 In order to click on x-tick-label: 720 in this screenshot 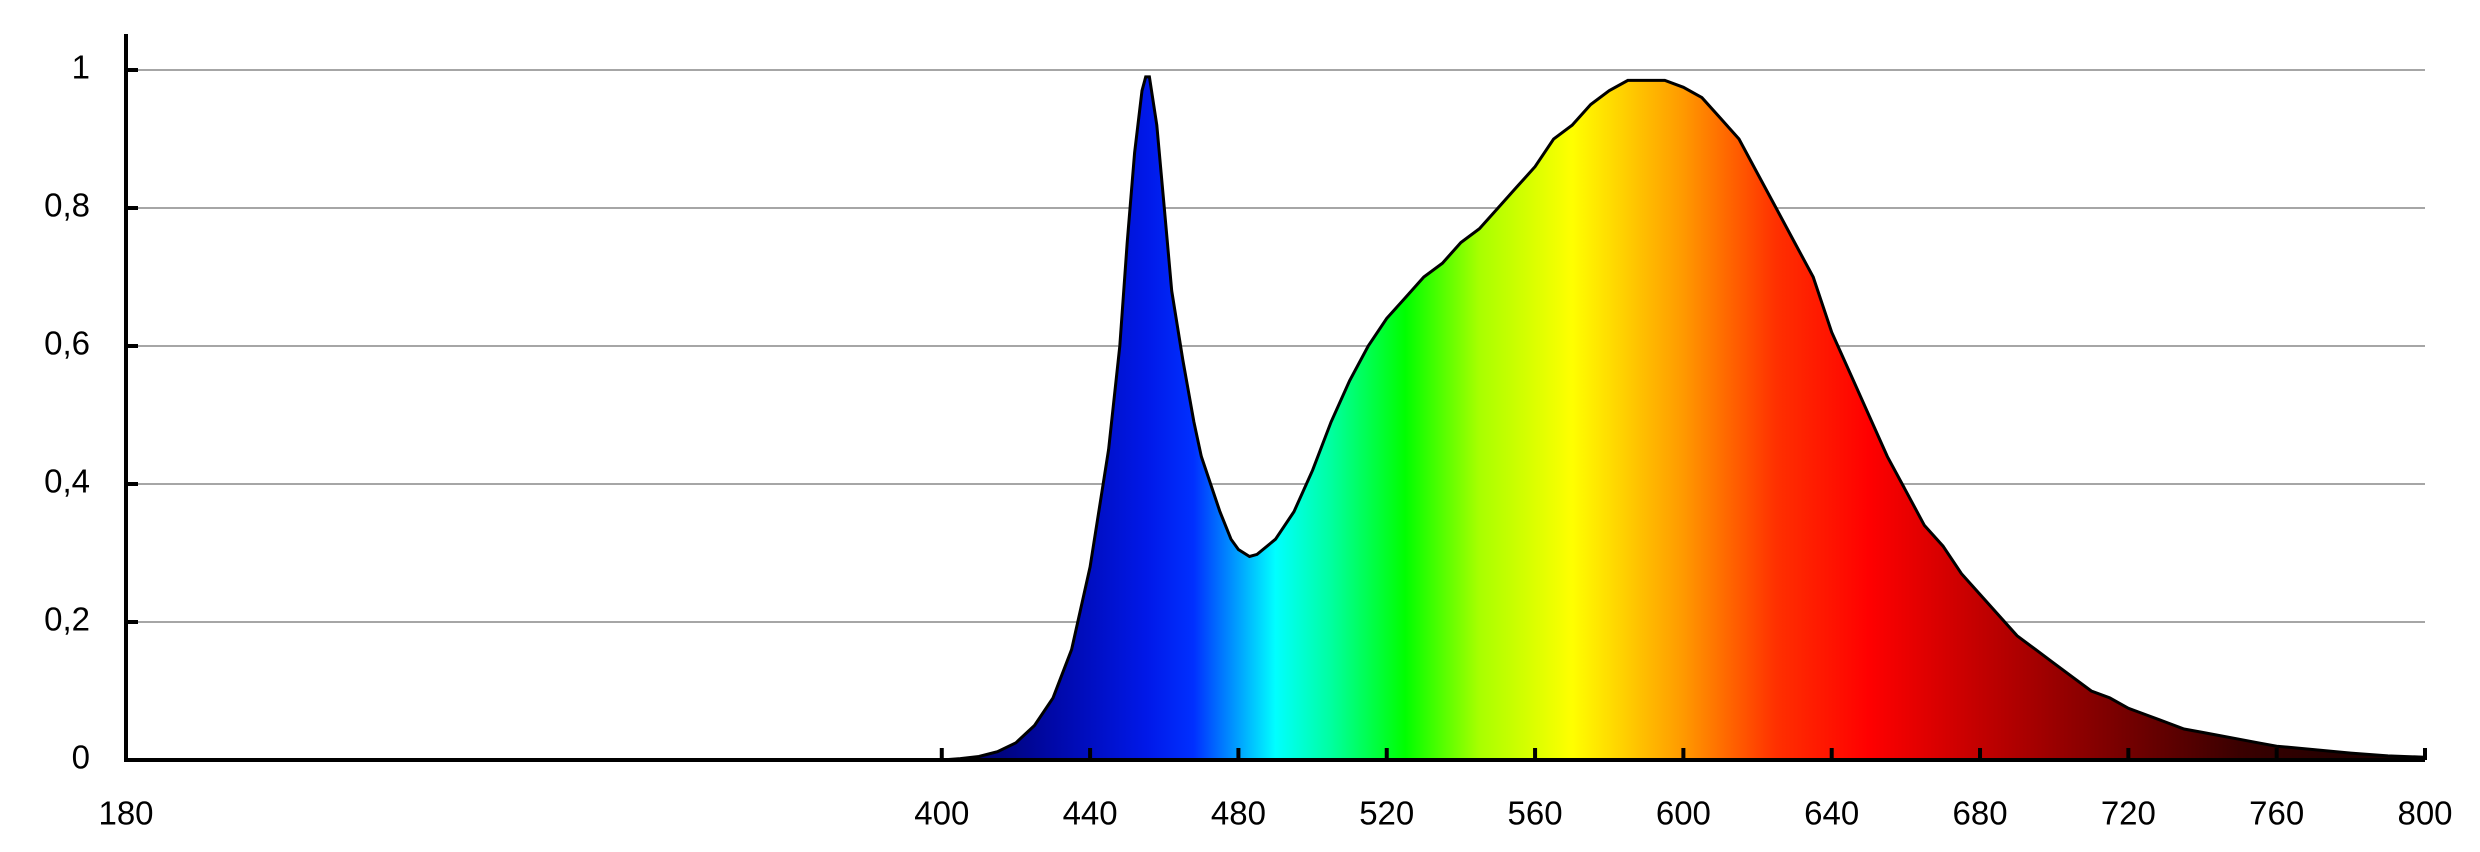, I will do `click(2128, 813)`.